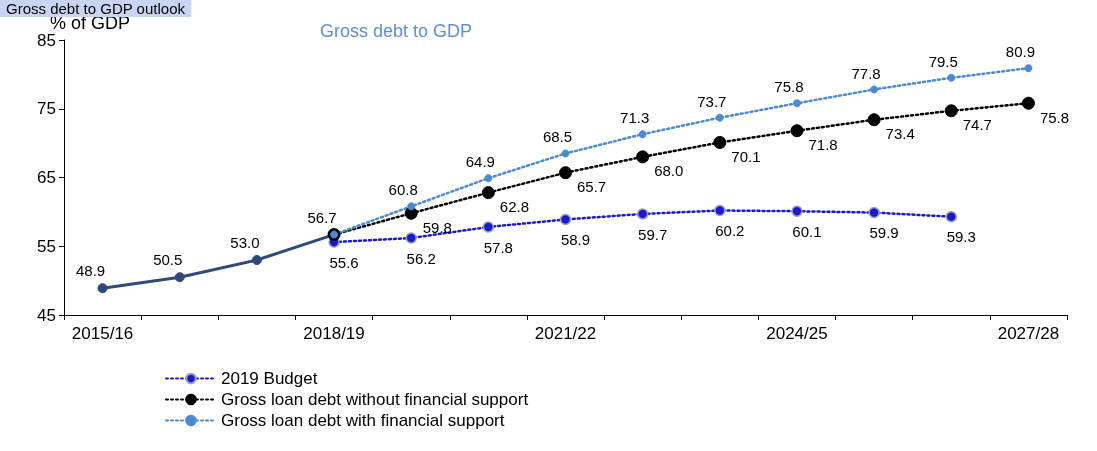  I want to click on data-label: 77.8, so click(866, 73).